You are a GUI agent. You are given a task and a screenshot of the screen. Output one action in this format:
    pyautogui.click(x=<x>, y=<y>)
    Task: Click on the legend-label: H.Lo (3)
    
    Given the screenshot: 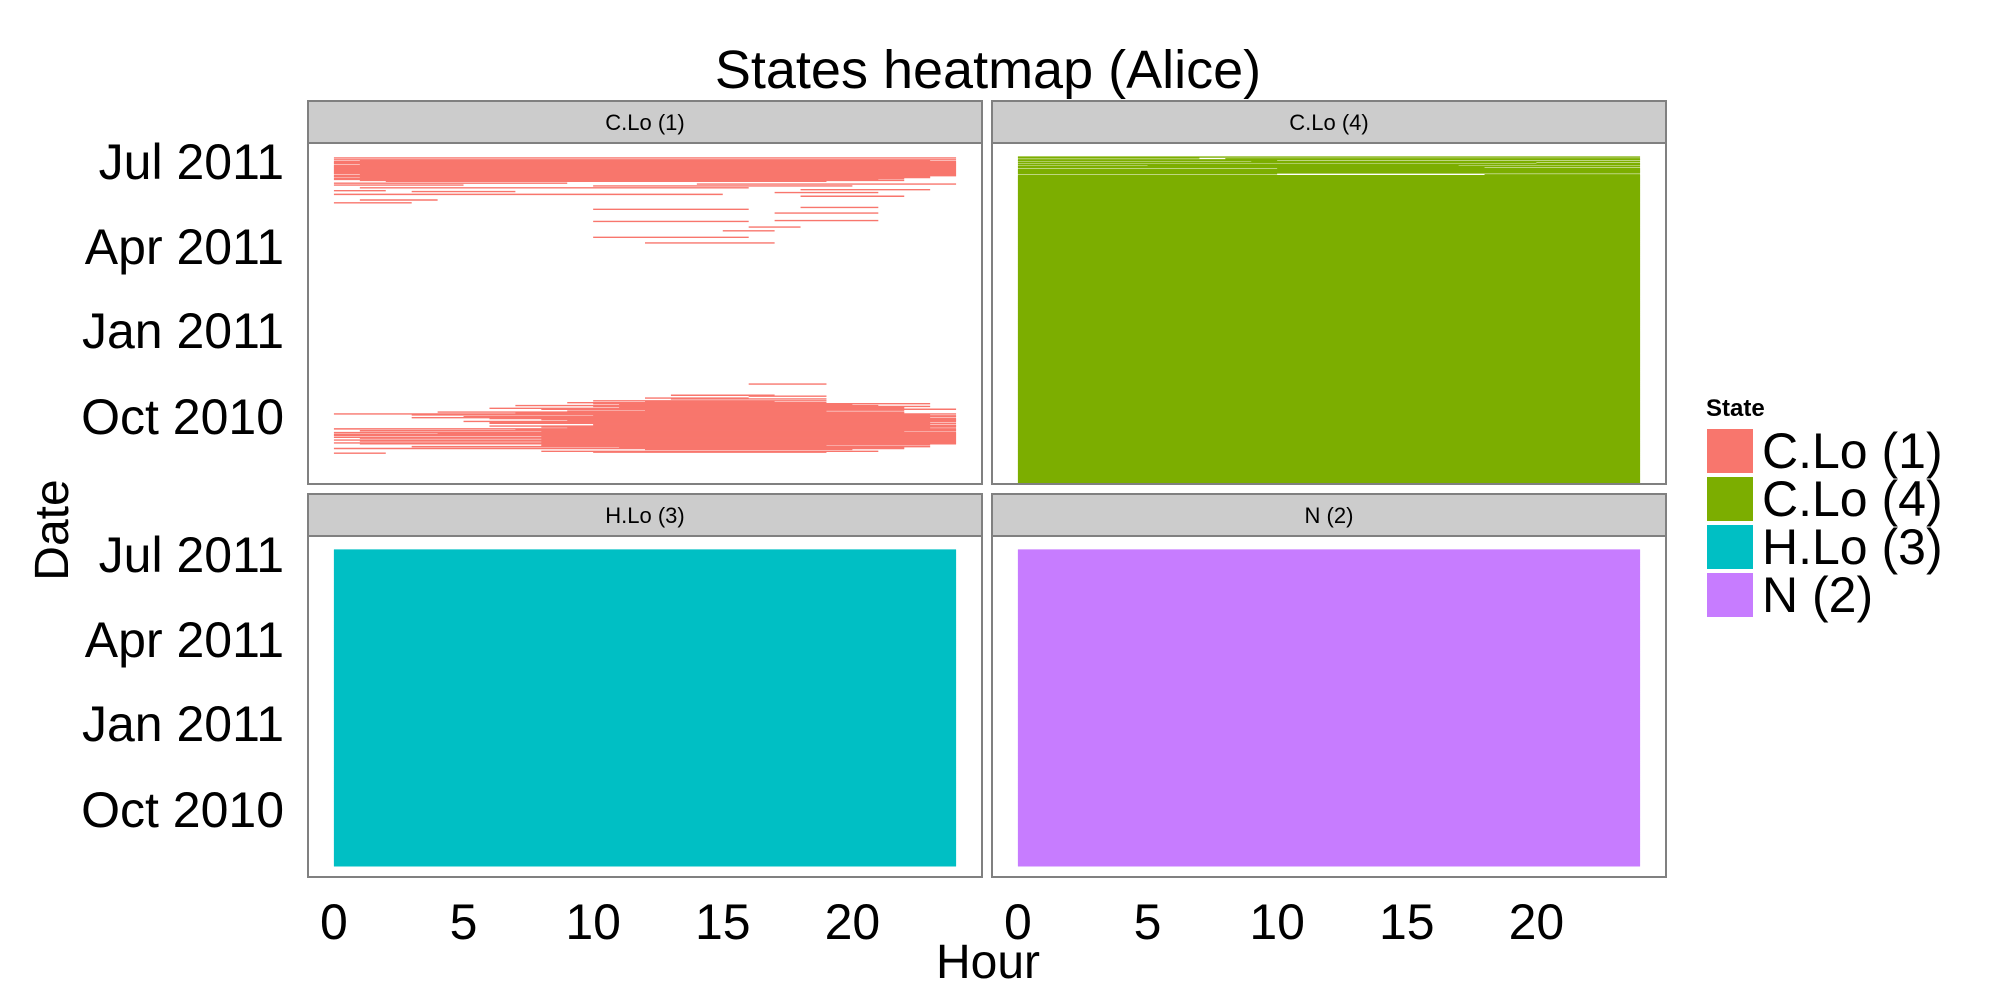 What is the action you would take?
    pyautogui.click(x=1852, y=547)
    